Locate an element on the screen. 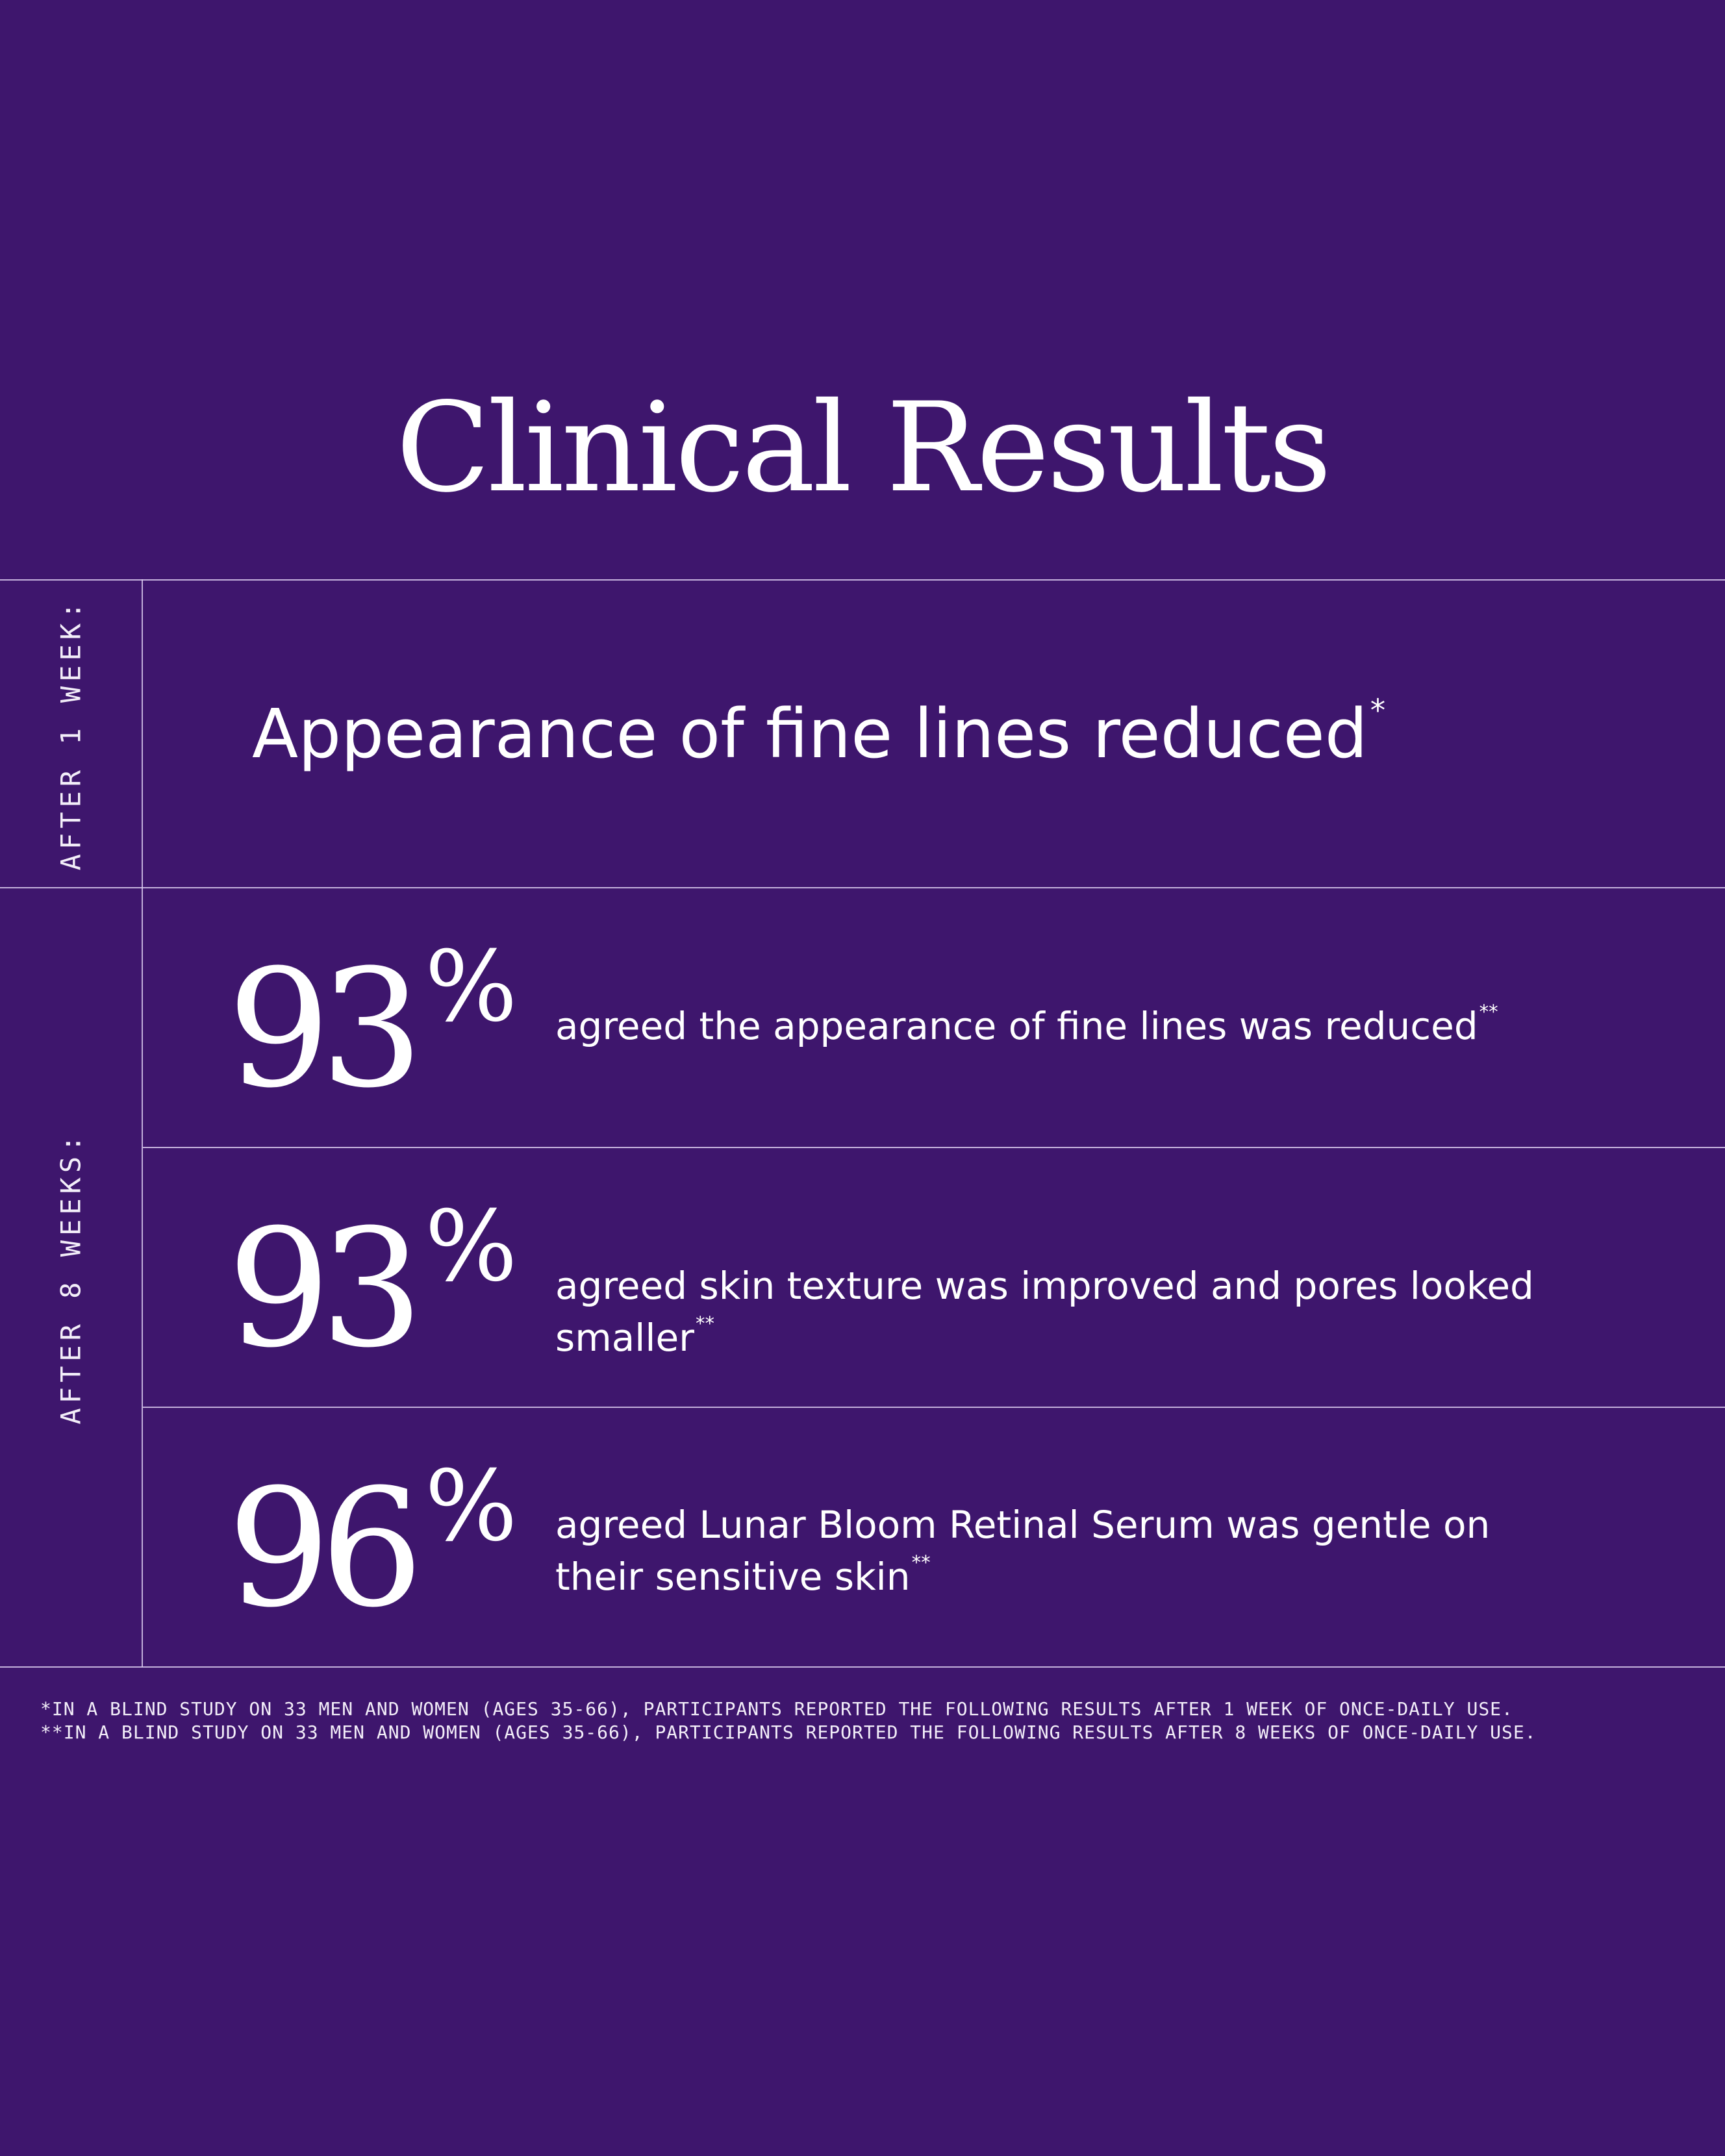  section-label-week1: AFTER 1 WEEK: is located at coordinates (71, 734).